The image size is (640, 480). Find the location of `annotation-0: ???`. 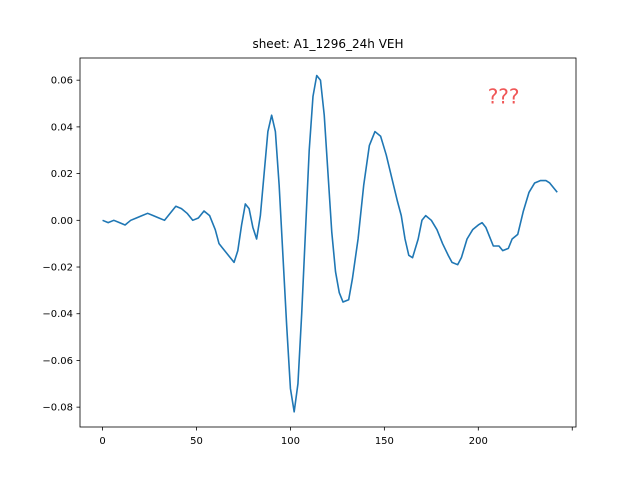

annotation-0: ??? is located at coordinates (504, 97).